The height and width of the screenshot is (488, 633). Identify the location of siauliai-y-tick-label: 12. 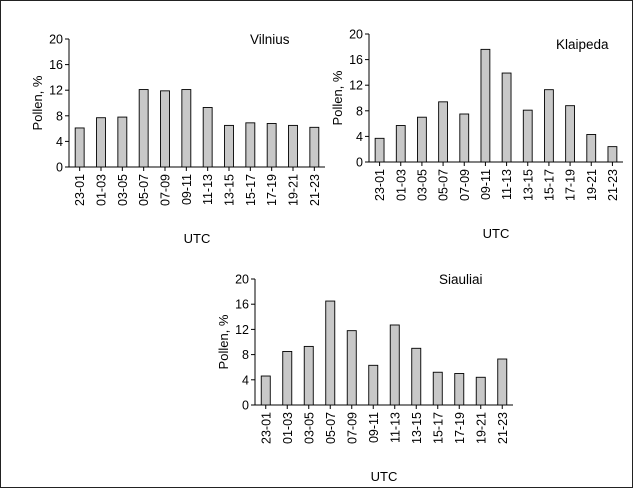
(242, 330).